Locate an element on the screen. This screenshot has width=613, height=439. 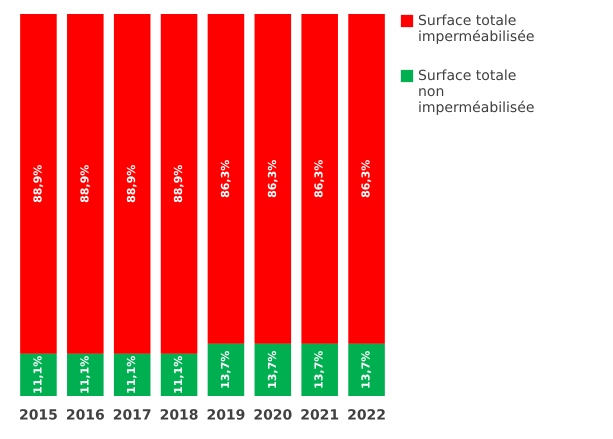
x-tick-label: 2020 is located at coordinates (273, 416).